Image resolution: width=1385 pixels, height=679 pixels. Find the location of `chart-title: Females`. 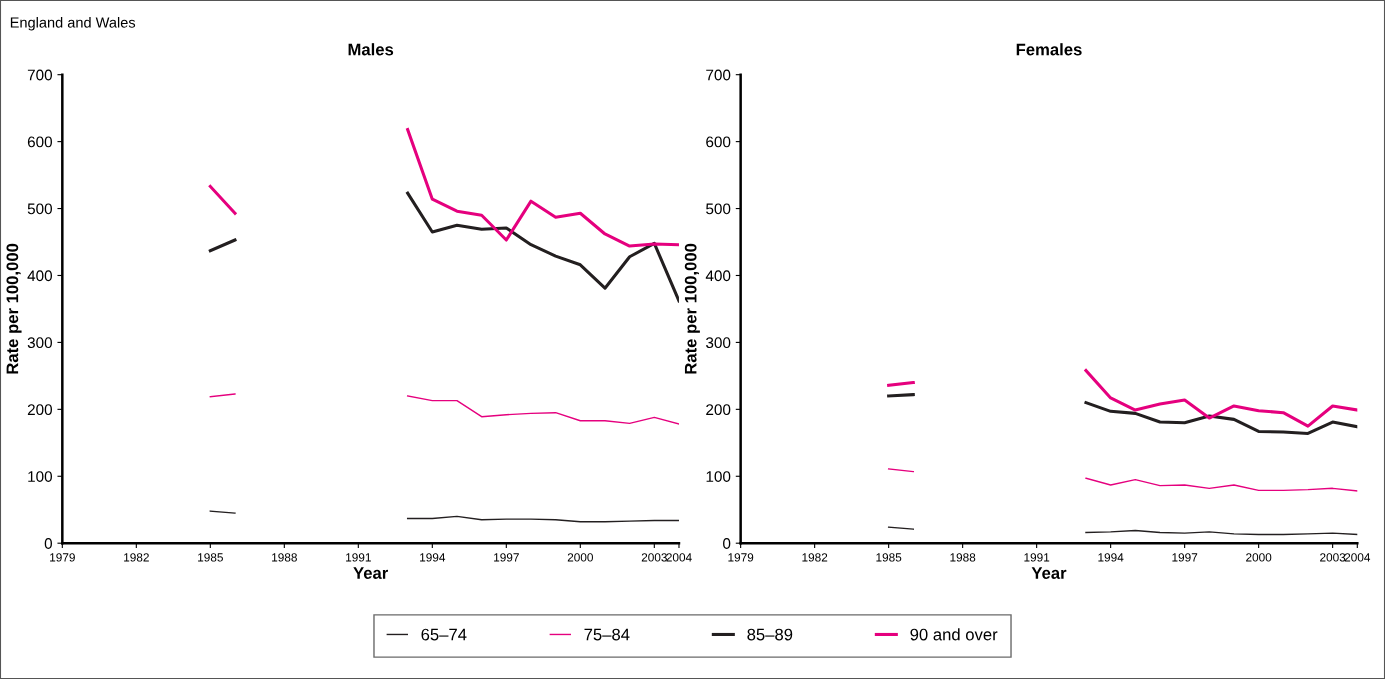

chart-title: Females is located at coordinates (1049, 49).